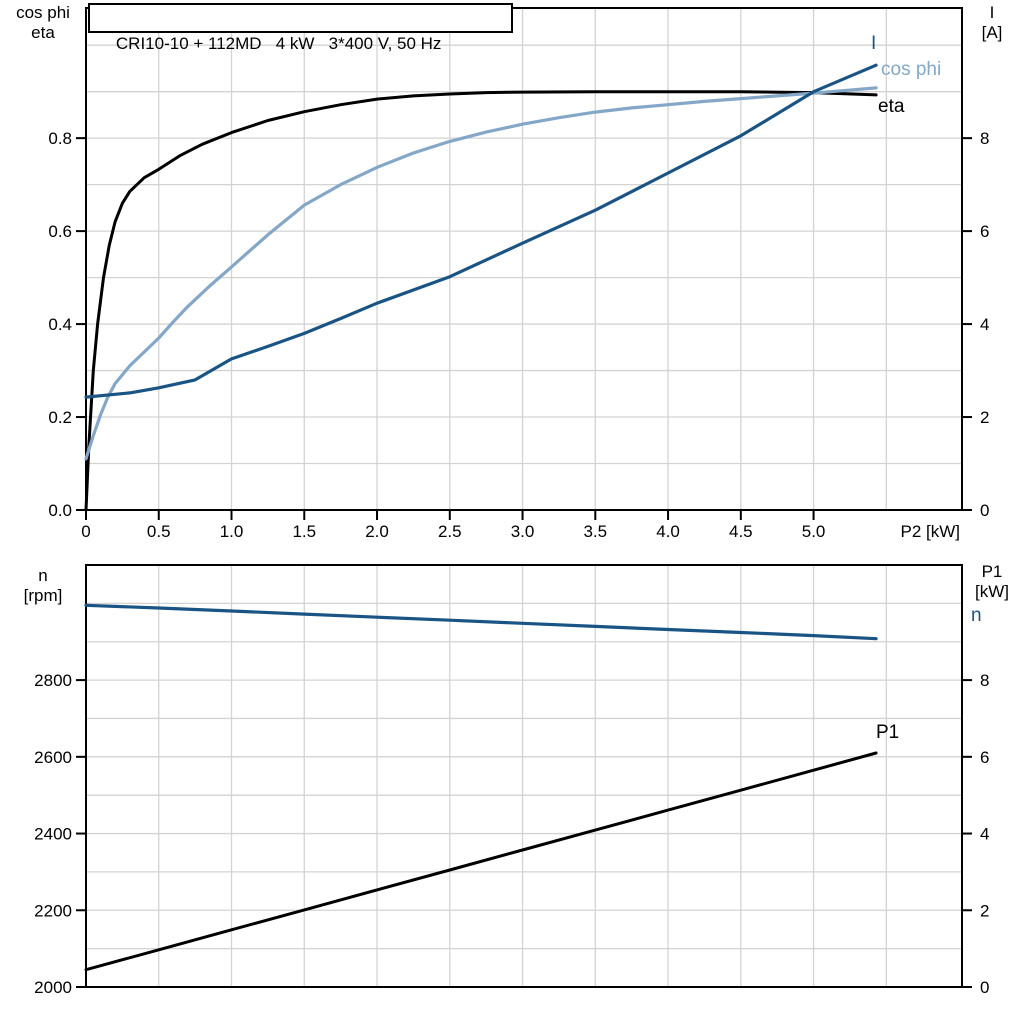 This screenshot has height=1024, width=1024. What do you see at coordinates (668, 531) in the screenshot?
I see `x-tick-label: 4.0` at bounding box center [668, 531].